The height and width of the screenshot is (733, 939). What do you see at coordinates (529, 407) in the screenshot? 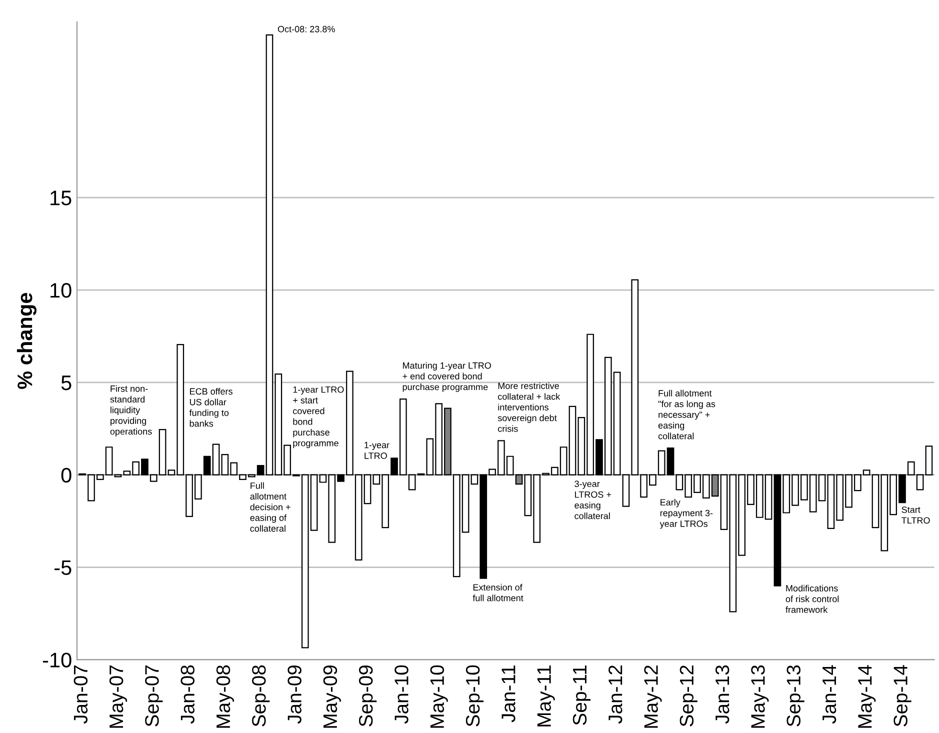
I see `annotation: More restrictive collateral + lack interventions sovereign debt crisis` at bounding box center [529, 407].